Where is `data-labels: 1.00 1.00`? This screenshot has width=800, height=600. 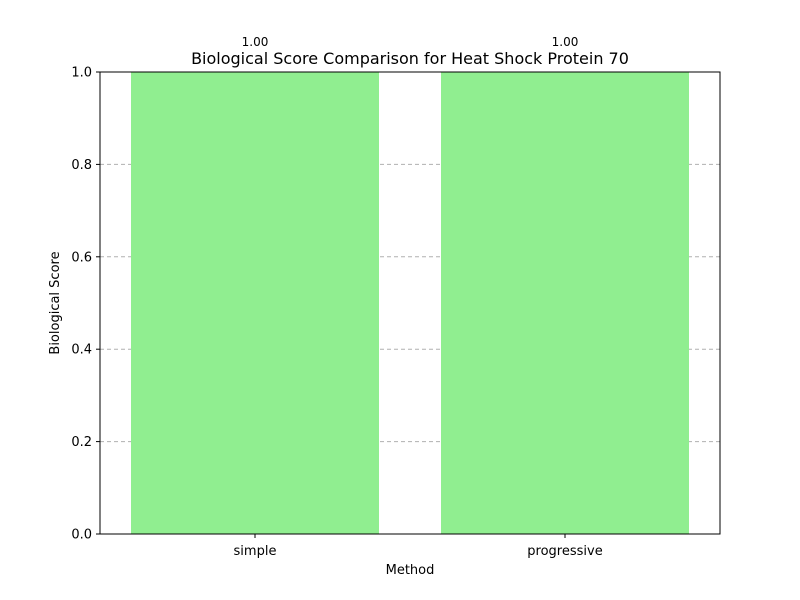
data-labels: 1.00 1.00 is located at coordinates (410, 42).